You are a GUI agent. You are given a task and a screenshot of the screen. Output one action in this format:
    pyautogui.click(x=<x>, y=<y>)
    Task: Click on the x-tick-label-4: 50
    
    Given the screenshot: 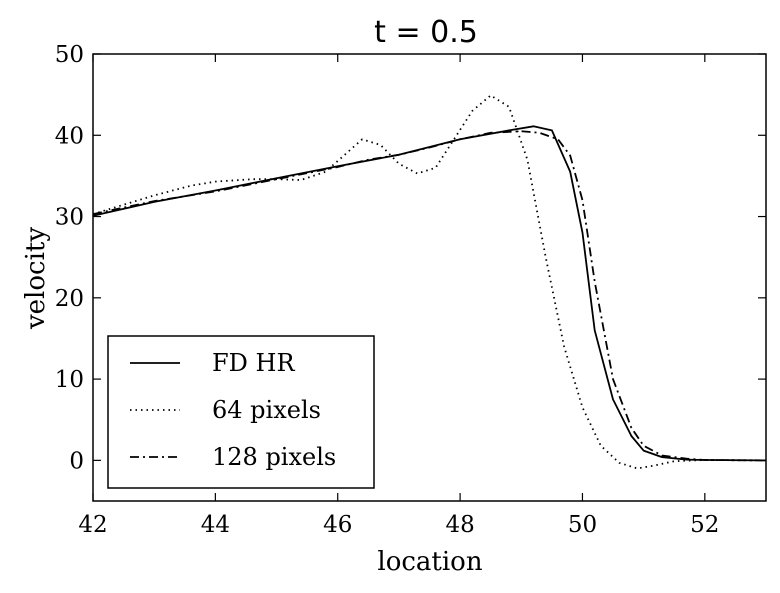 What is the action you would take?
    pyautogui.click(x=582, y=525)
    